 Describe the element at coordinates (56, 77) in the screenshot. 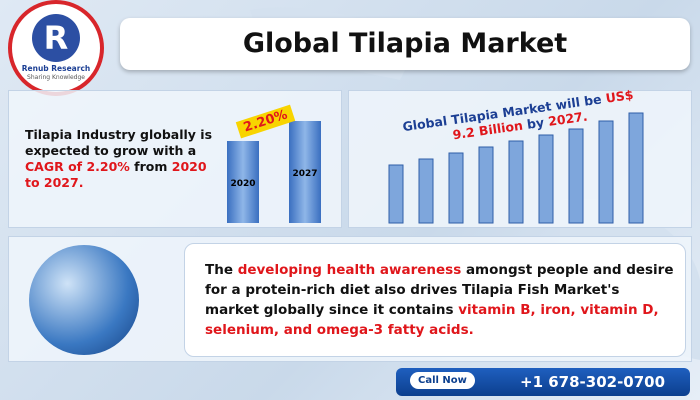

I see `logo-tagline: Sharing Knowledge` at that location.